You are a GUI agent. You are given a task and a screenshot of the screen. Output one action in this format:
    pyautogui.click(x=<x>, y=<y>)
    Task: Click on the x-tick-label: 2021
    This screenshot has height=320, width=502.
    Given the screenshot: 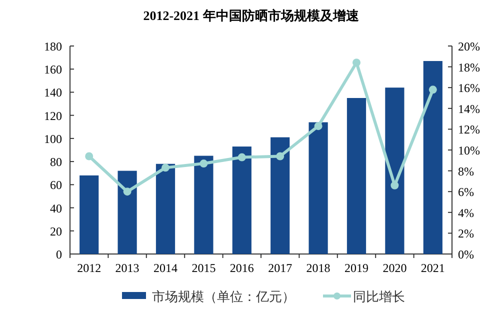 What is the action you would take?
    pyautogui.click(x=432, y=268)
    